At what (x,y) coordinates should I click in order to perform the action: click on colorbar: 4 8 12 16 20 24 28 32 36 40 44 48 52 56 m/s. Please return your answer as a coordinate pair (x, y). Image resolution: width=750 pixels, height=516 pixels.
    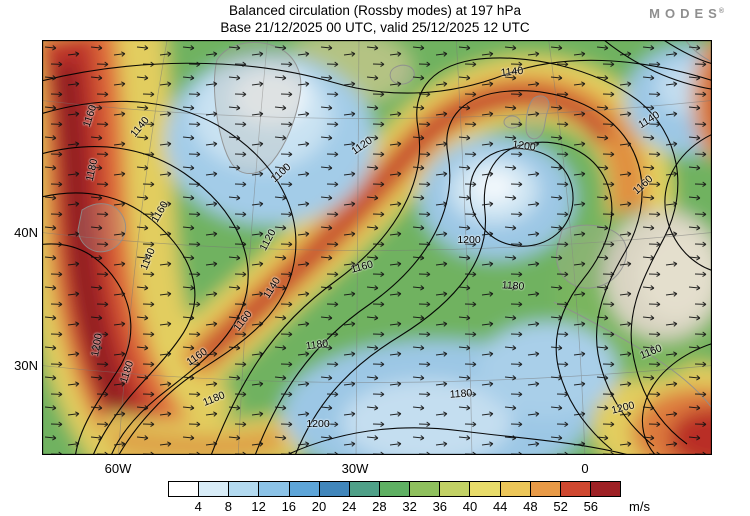
    Looking at the image, I should click on (409, 497).